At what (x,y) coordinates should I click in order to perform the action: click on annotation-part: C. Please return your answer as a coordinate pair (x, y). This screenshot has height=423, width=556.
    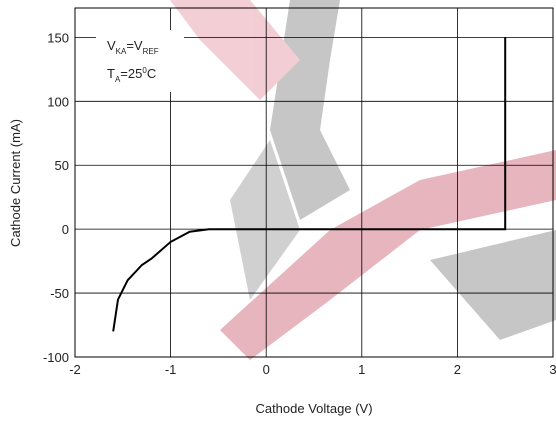
    Looking at the image, I should click on (151, 73).